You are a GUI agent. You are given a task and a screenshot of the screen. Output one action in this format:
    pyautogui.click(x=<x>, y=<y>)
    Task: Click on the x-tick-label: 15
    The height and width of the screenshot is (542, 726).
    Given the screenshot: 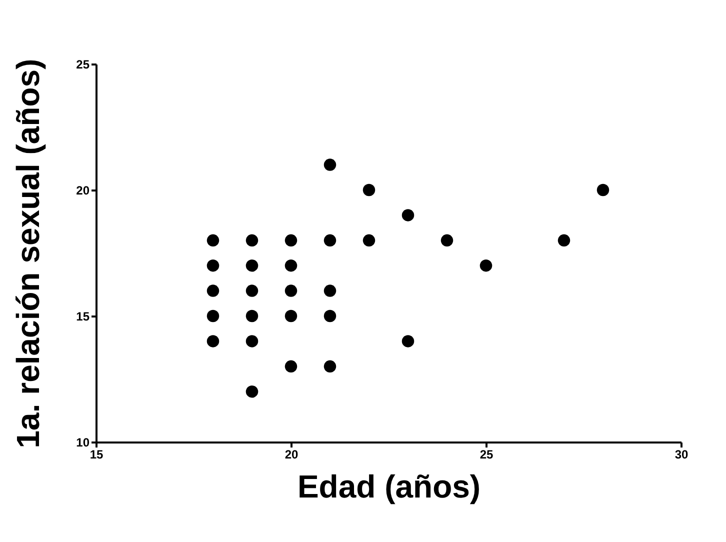 What is the action you would take?
    pyautogui.click(x=97, y=455)
    